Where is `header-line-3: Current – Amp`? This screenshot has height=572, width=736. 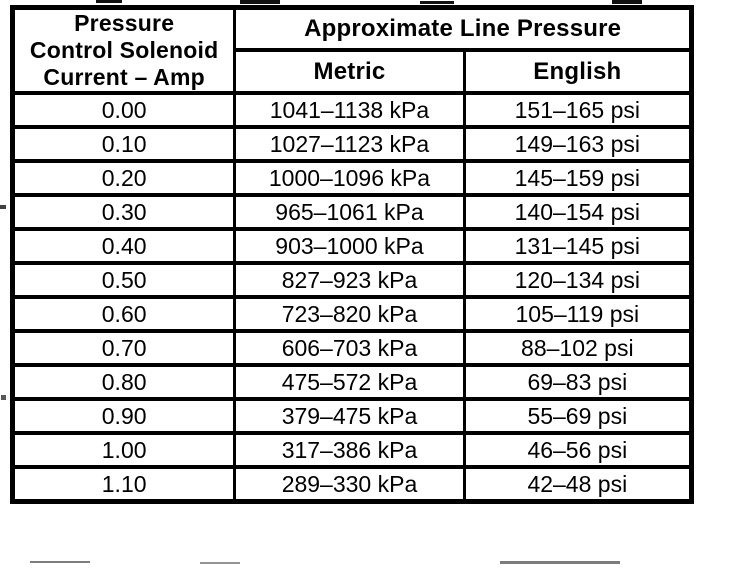
header-line-3: Current – Amp is located at coordinates (124, 77).